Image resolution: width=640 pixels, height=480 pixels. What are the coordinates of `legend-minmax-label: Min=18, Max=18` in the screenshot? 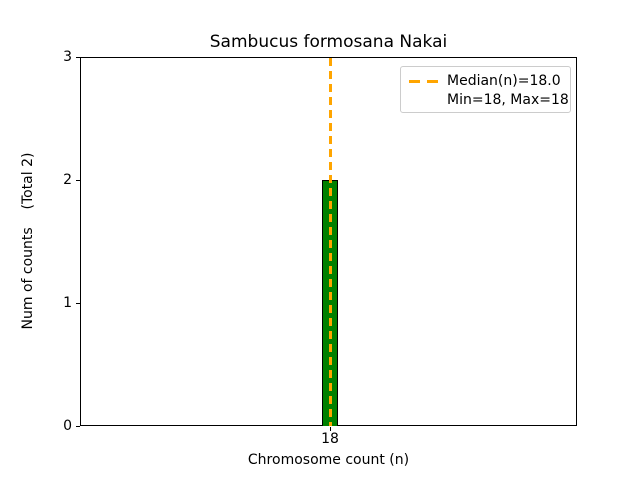 It's located at (508, 100).